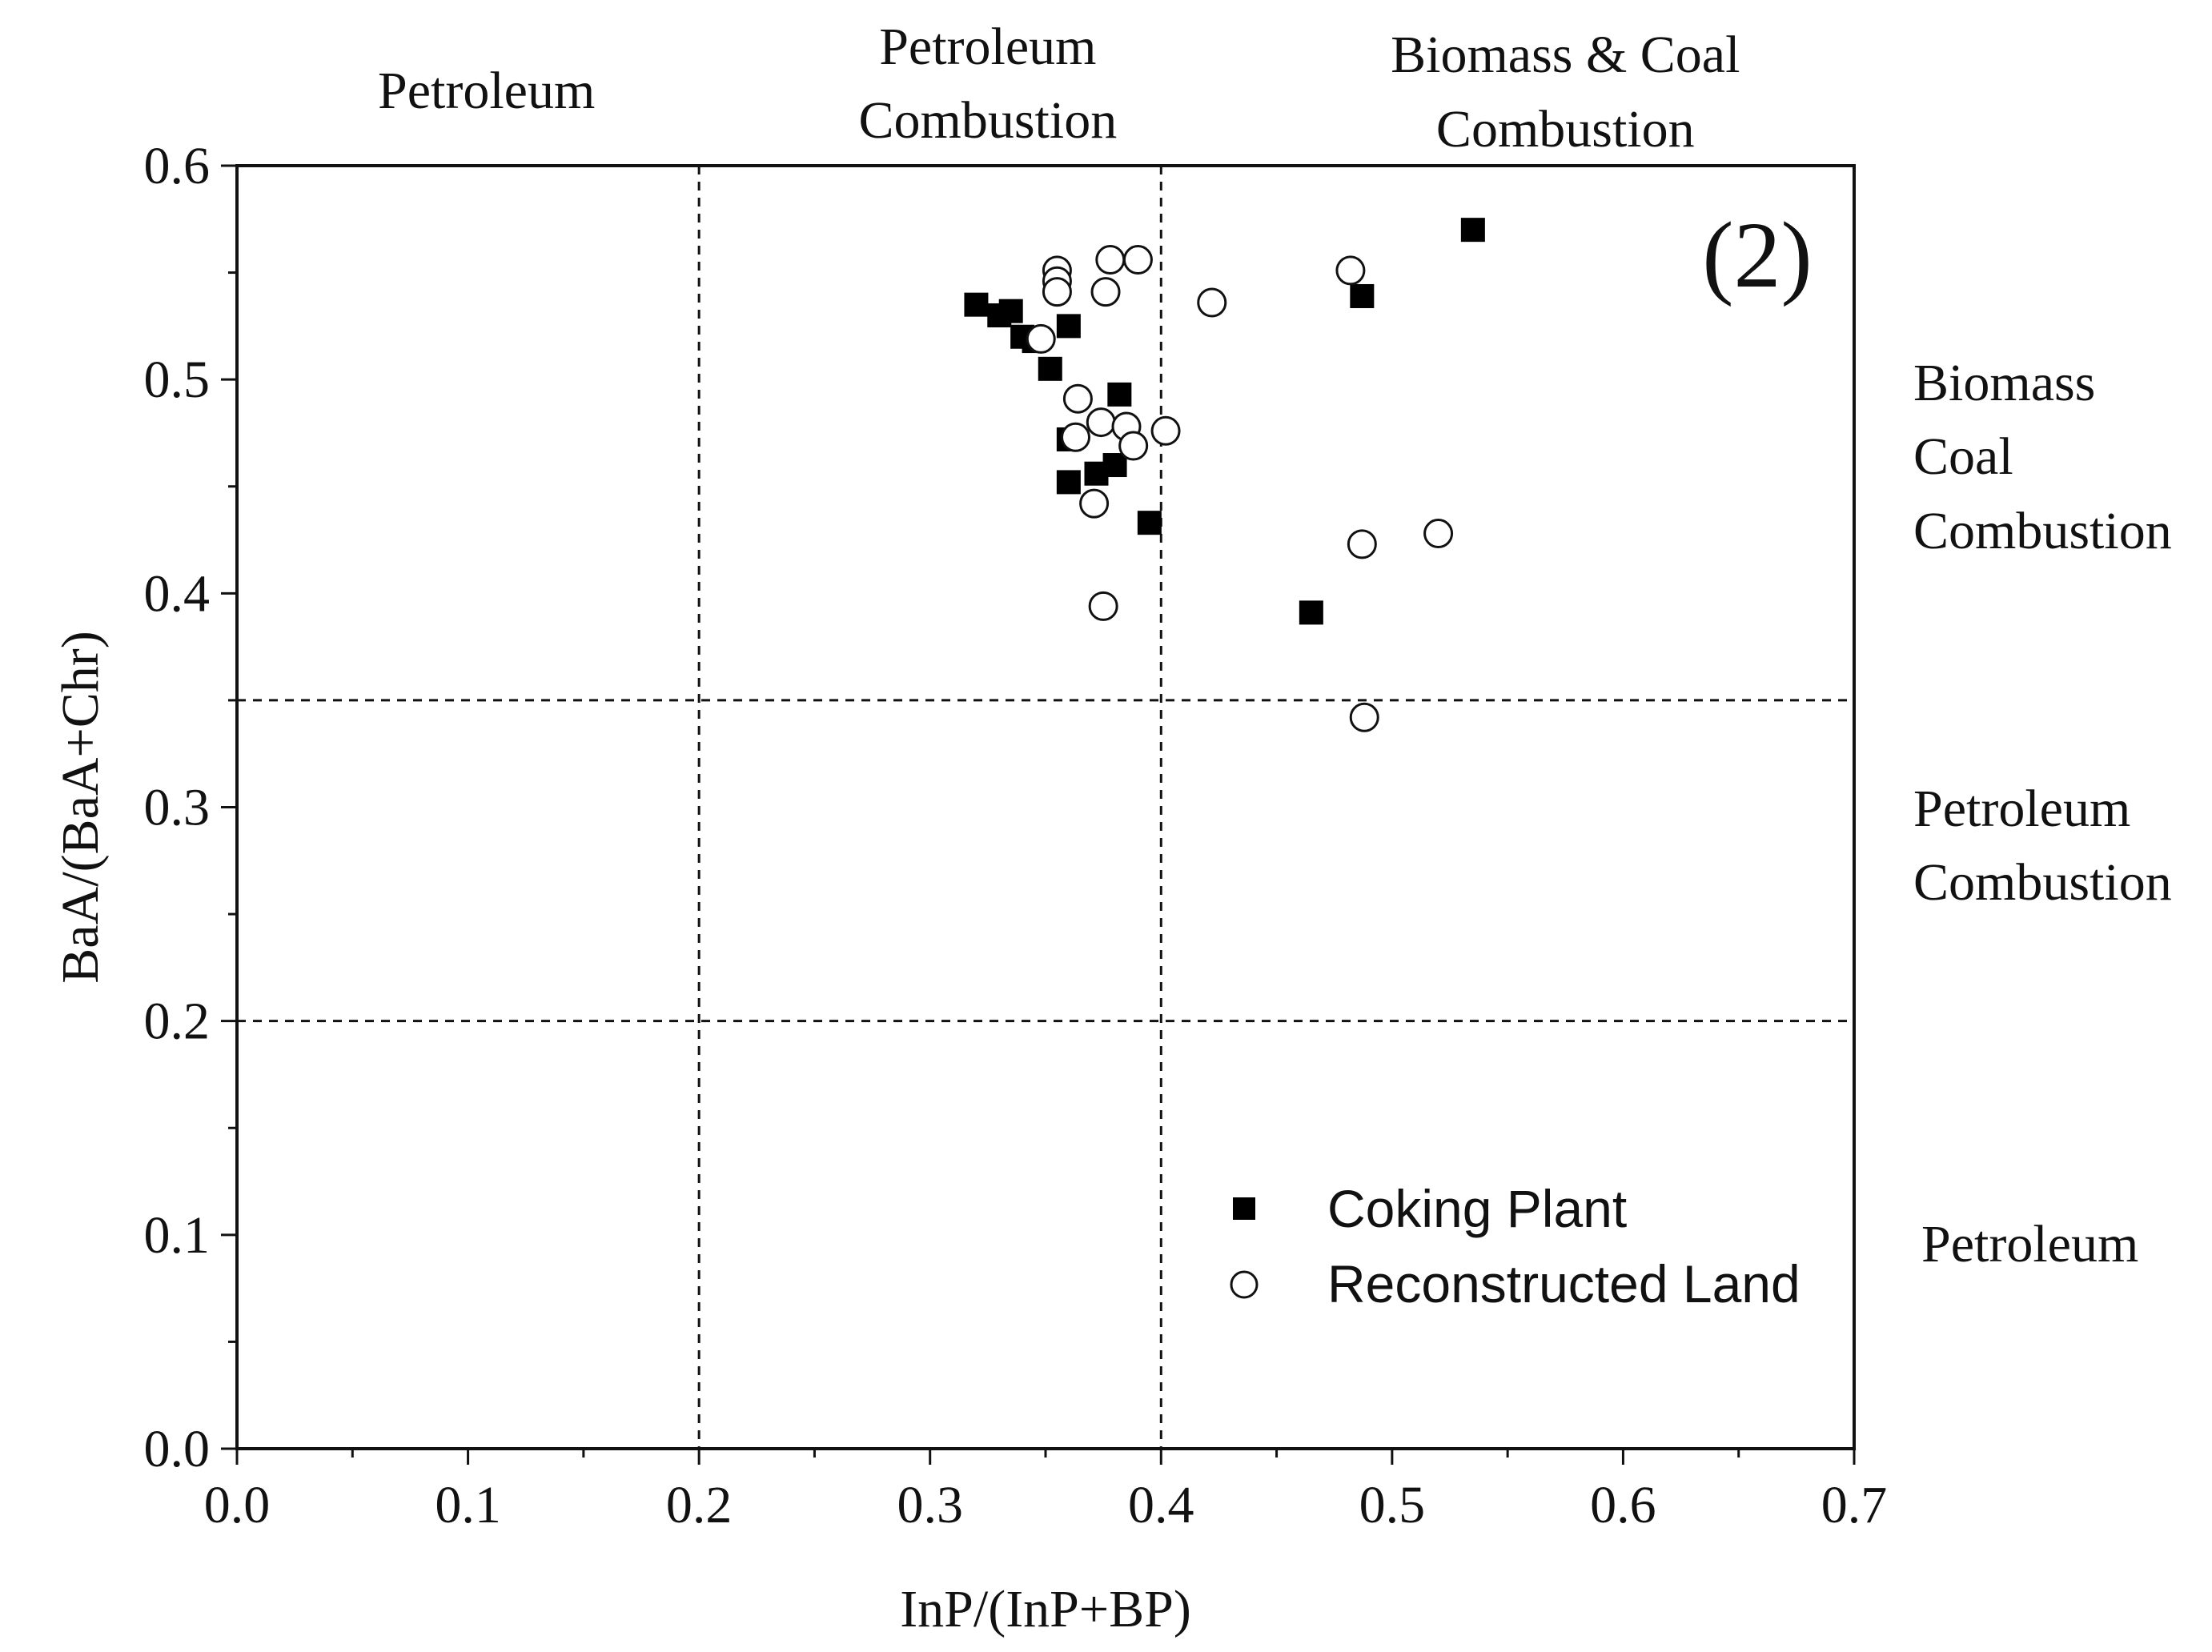 The height and width of the screenshot is (1652, 2212). Describe the element at coordinates (1477, 1208) in the screenshot. I see `legend-label-coking-plant: Coking Plant` at that location.